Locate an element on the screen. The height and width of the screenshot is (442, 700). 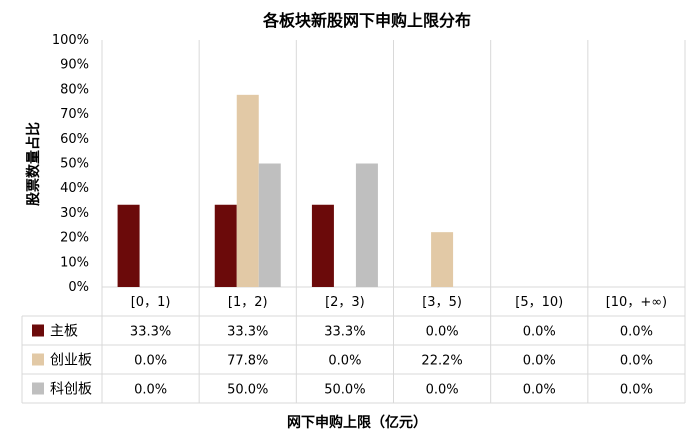
y-tick-label: 80% is located at coordinates (74, 89).